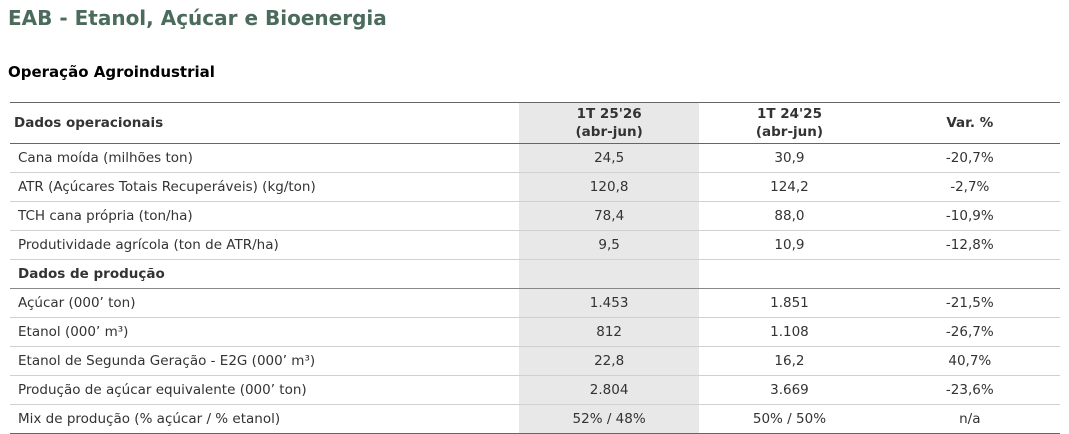 This screenshot has height=434, width=1069. I want to click on table-cell: 52% / 48%, so click(609, 419).